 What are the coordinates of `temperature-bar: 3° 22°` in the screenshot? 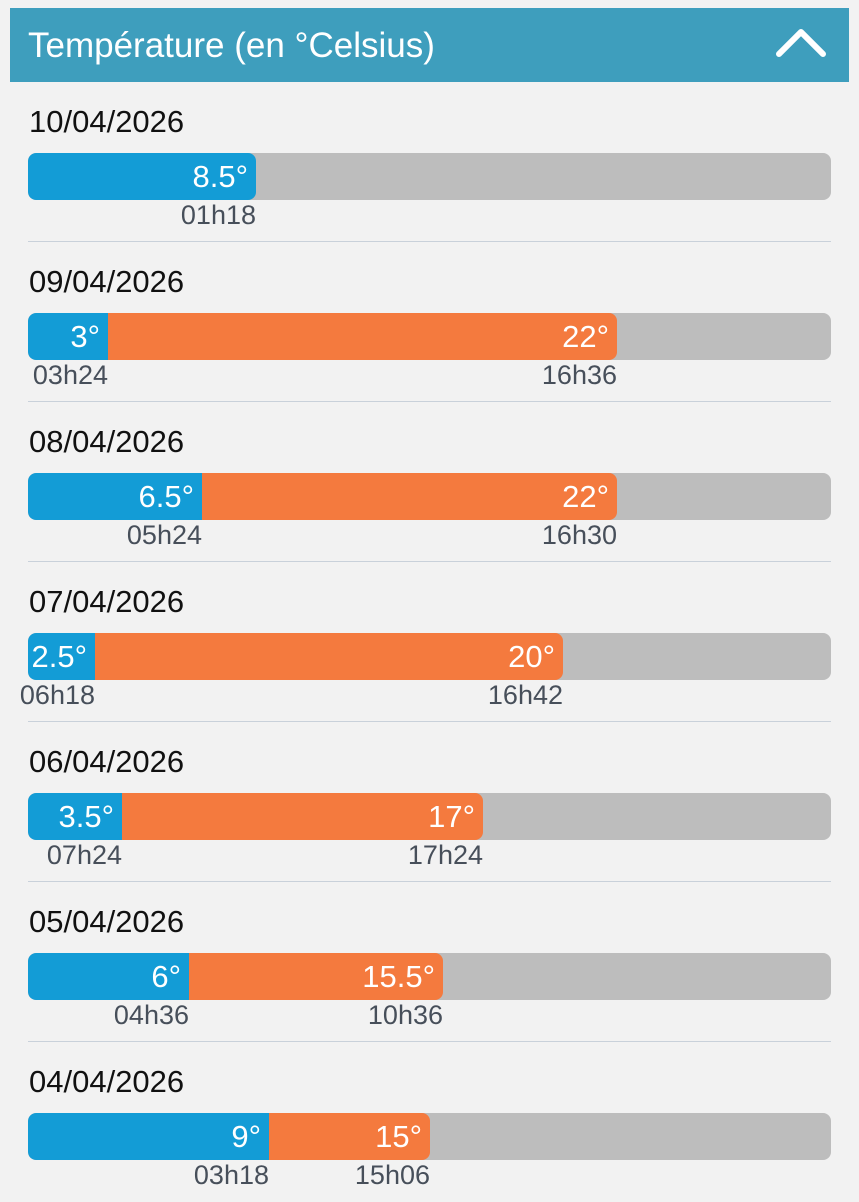 It's located at (429, 336).